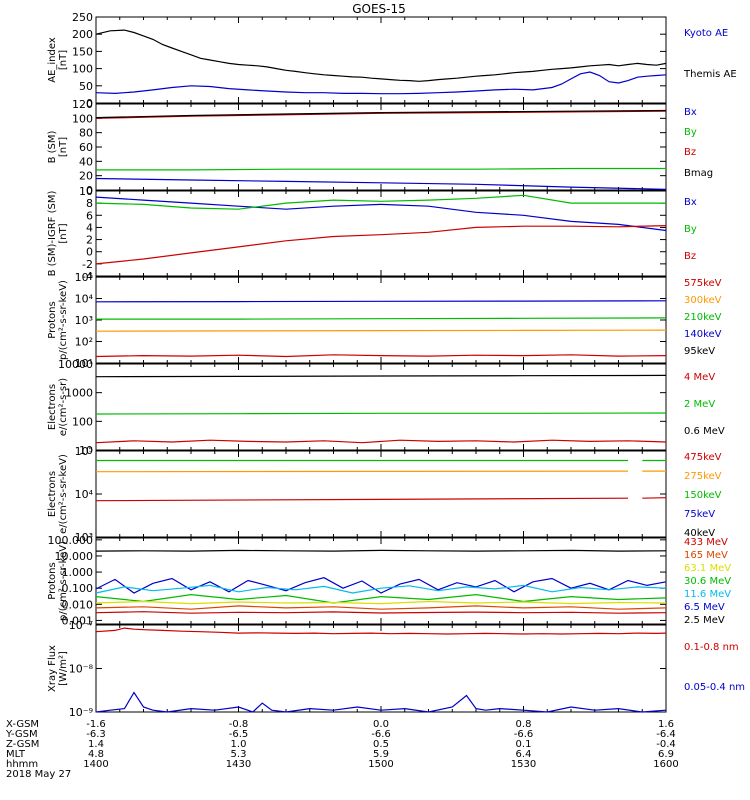  Describe the element at coordinates (704, 607) in the screenshot. I see `legend-entry: 6.5 MeV` at that location.